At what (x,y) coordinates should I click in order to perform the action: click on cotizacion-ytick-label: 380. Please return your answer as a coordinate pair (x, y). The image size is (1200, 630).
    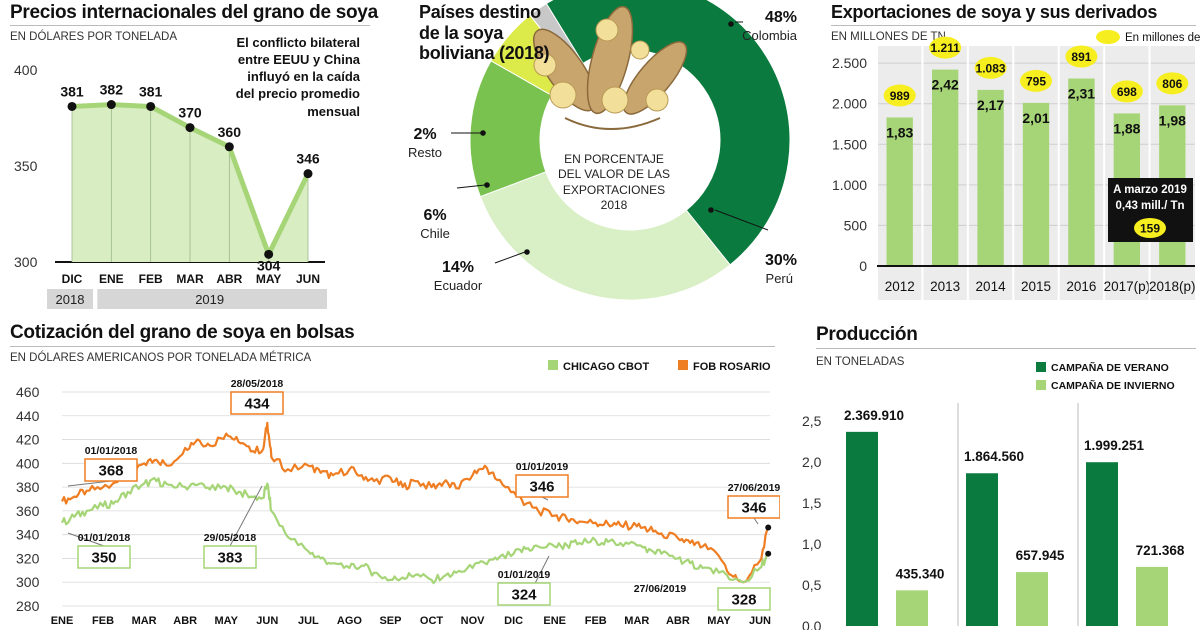
    Looking at the image, I should click on (28, 487).